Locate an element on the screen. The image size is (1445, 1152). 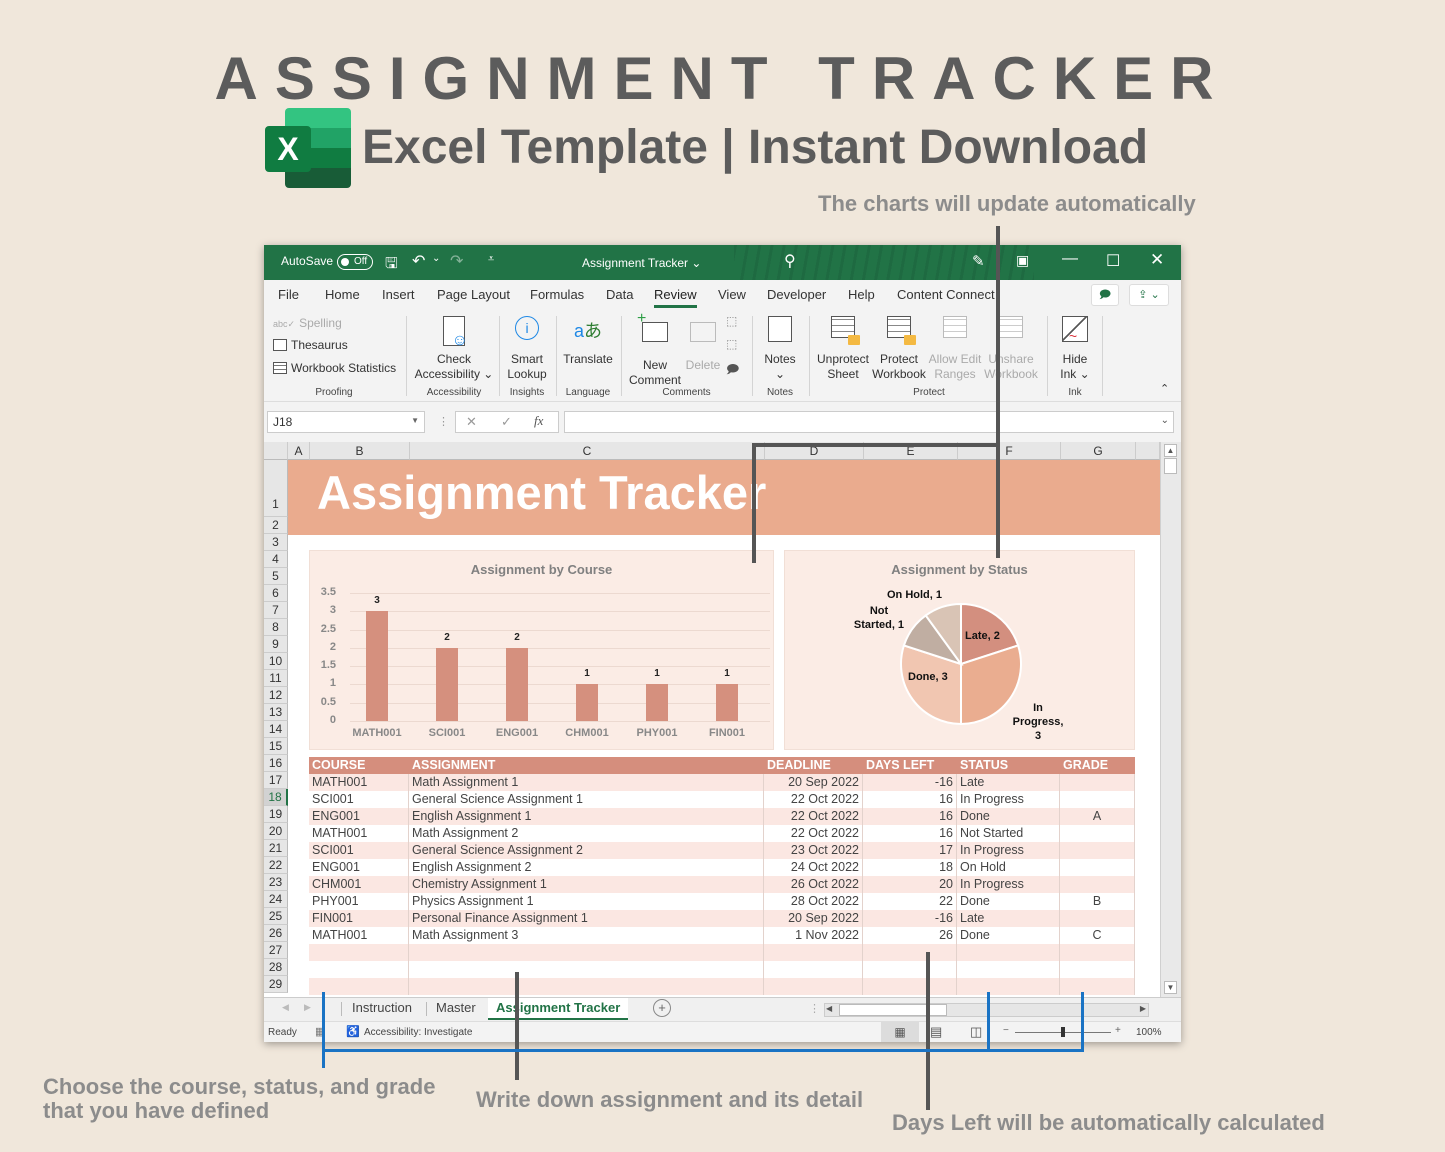
undo-dropdown-icon: ⌄ is located at coordinates (436, 258).